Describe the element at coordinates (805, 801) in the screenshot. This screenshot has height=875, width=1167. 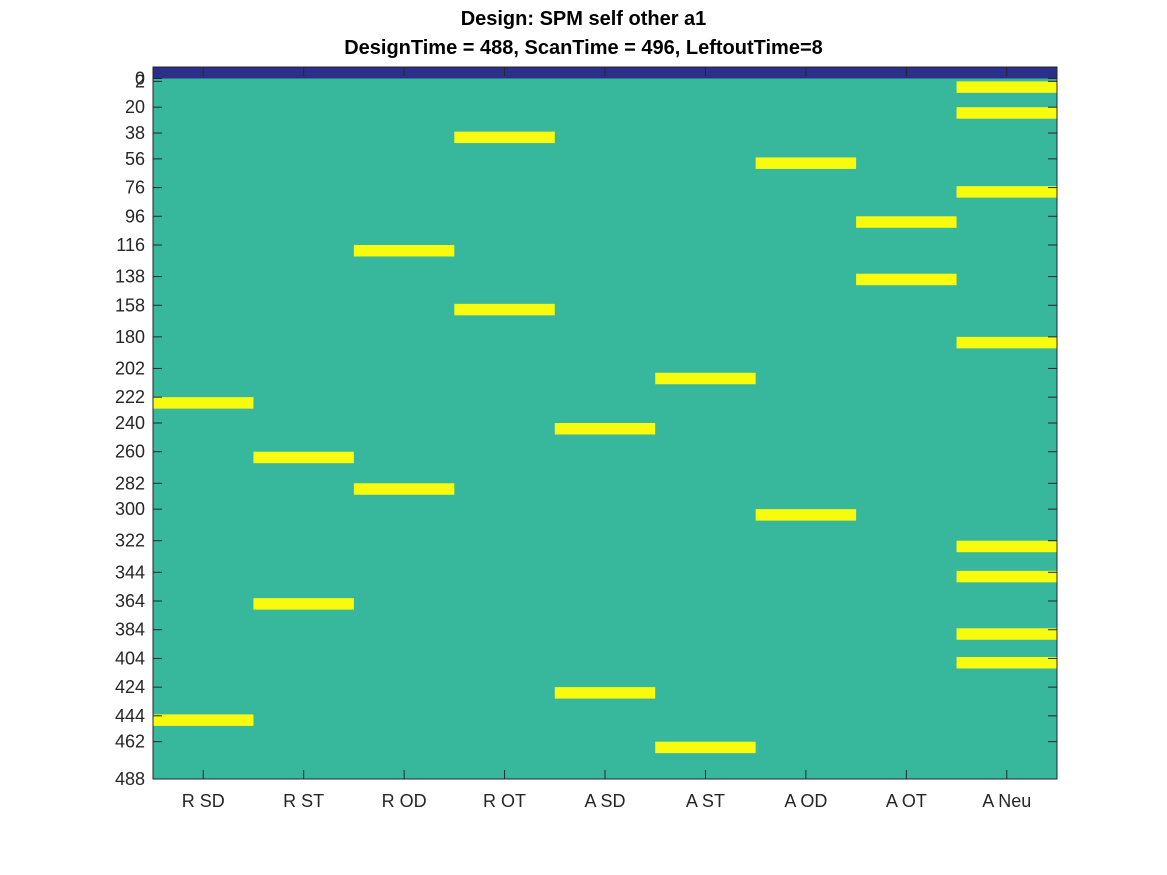
I see `x-tick-label: A OD` at that location.